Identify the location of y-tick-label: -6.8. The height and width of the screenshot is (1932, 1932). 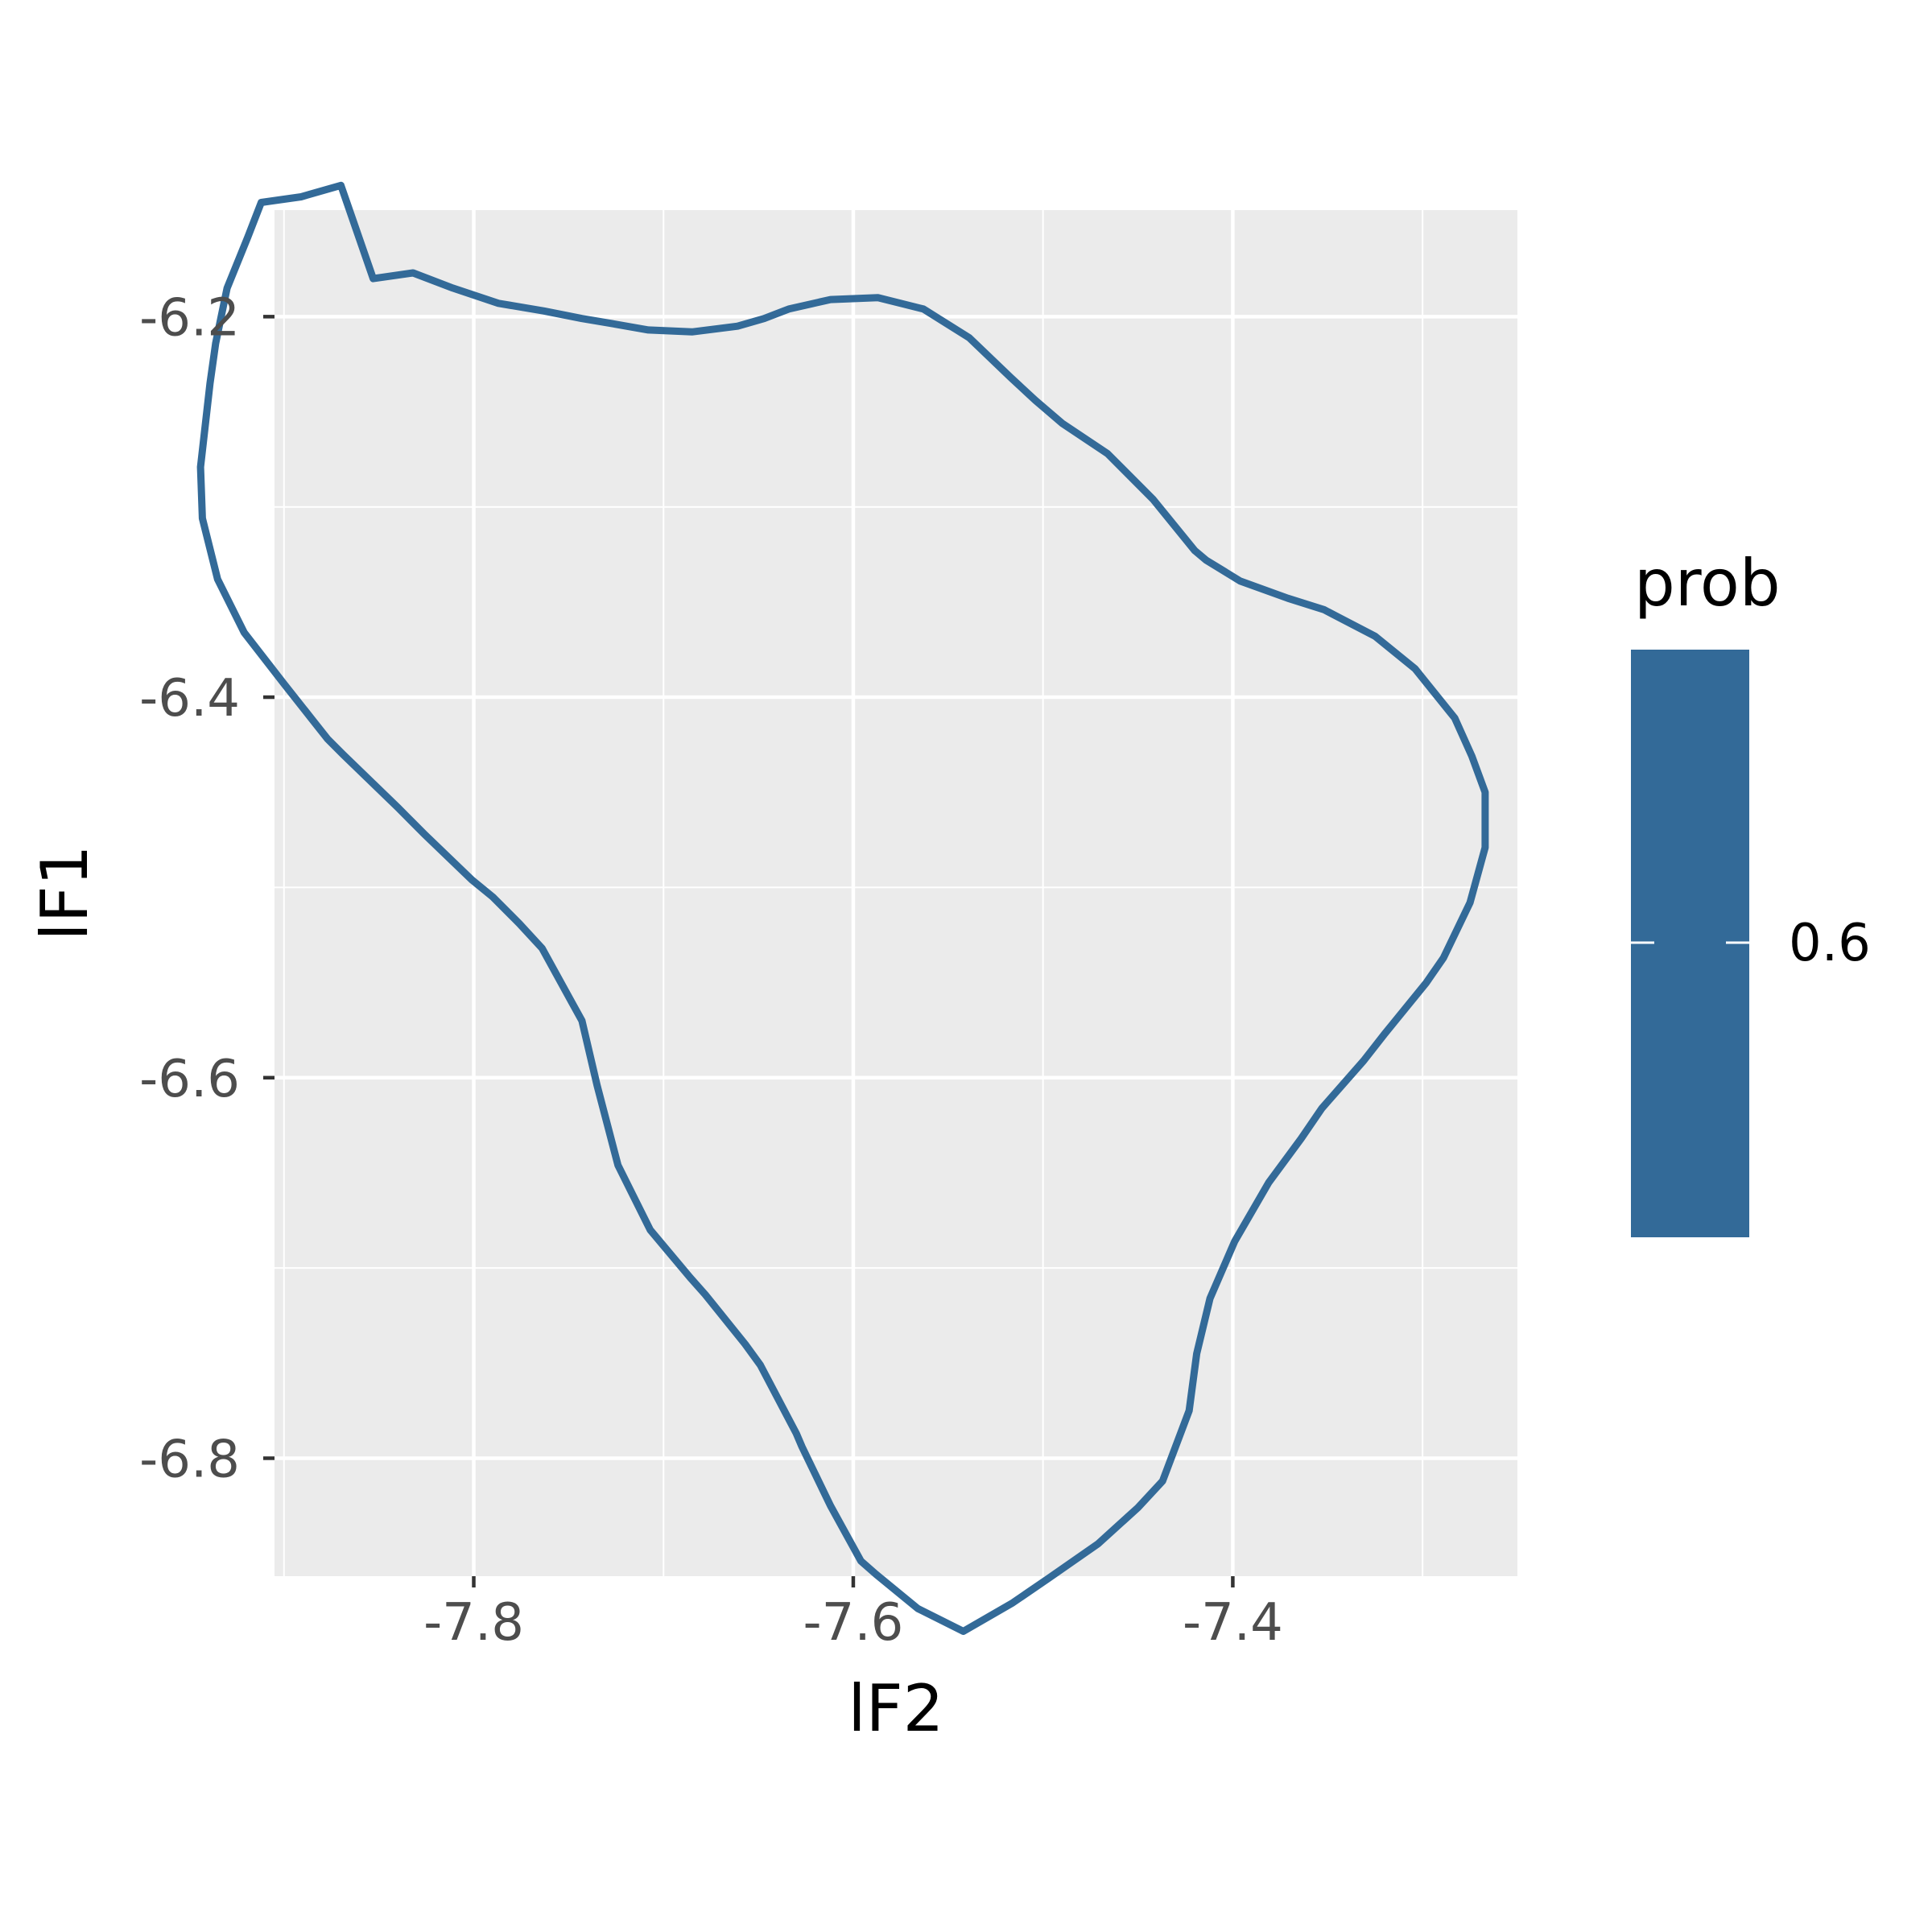
(189, 1459).